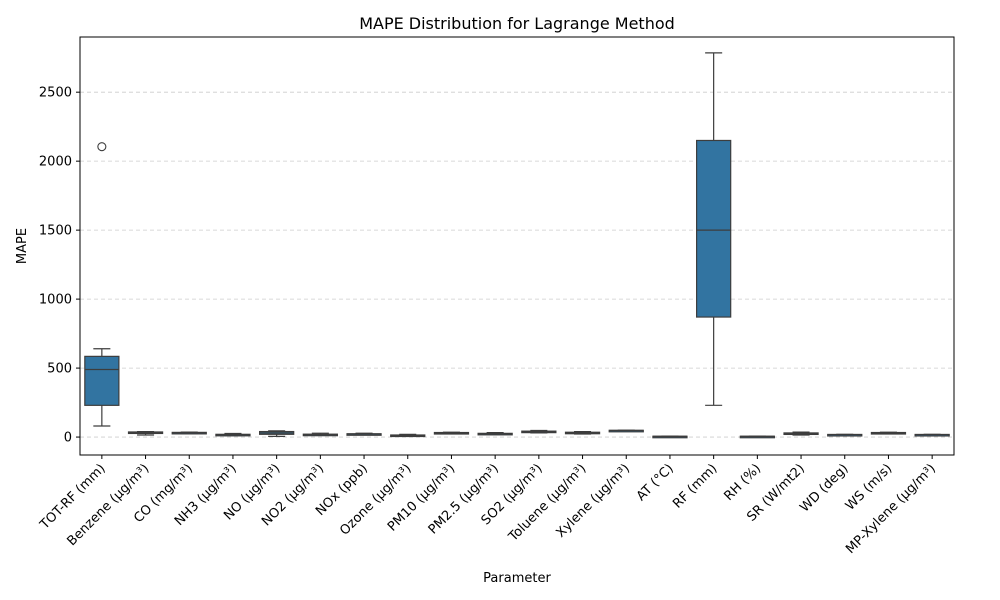 This screenshot has height=600, width=1000. I want to click on y-tick-label: 500, so click(59, 369).